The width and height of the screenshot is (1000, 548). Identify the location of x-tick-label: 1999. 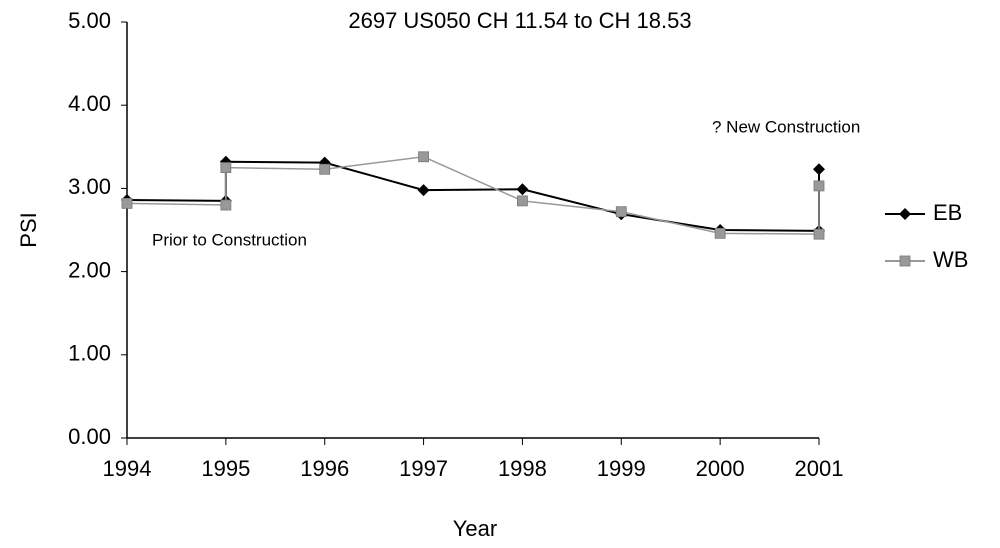
(621, 468).